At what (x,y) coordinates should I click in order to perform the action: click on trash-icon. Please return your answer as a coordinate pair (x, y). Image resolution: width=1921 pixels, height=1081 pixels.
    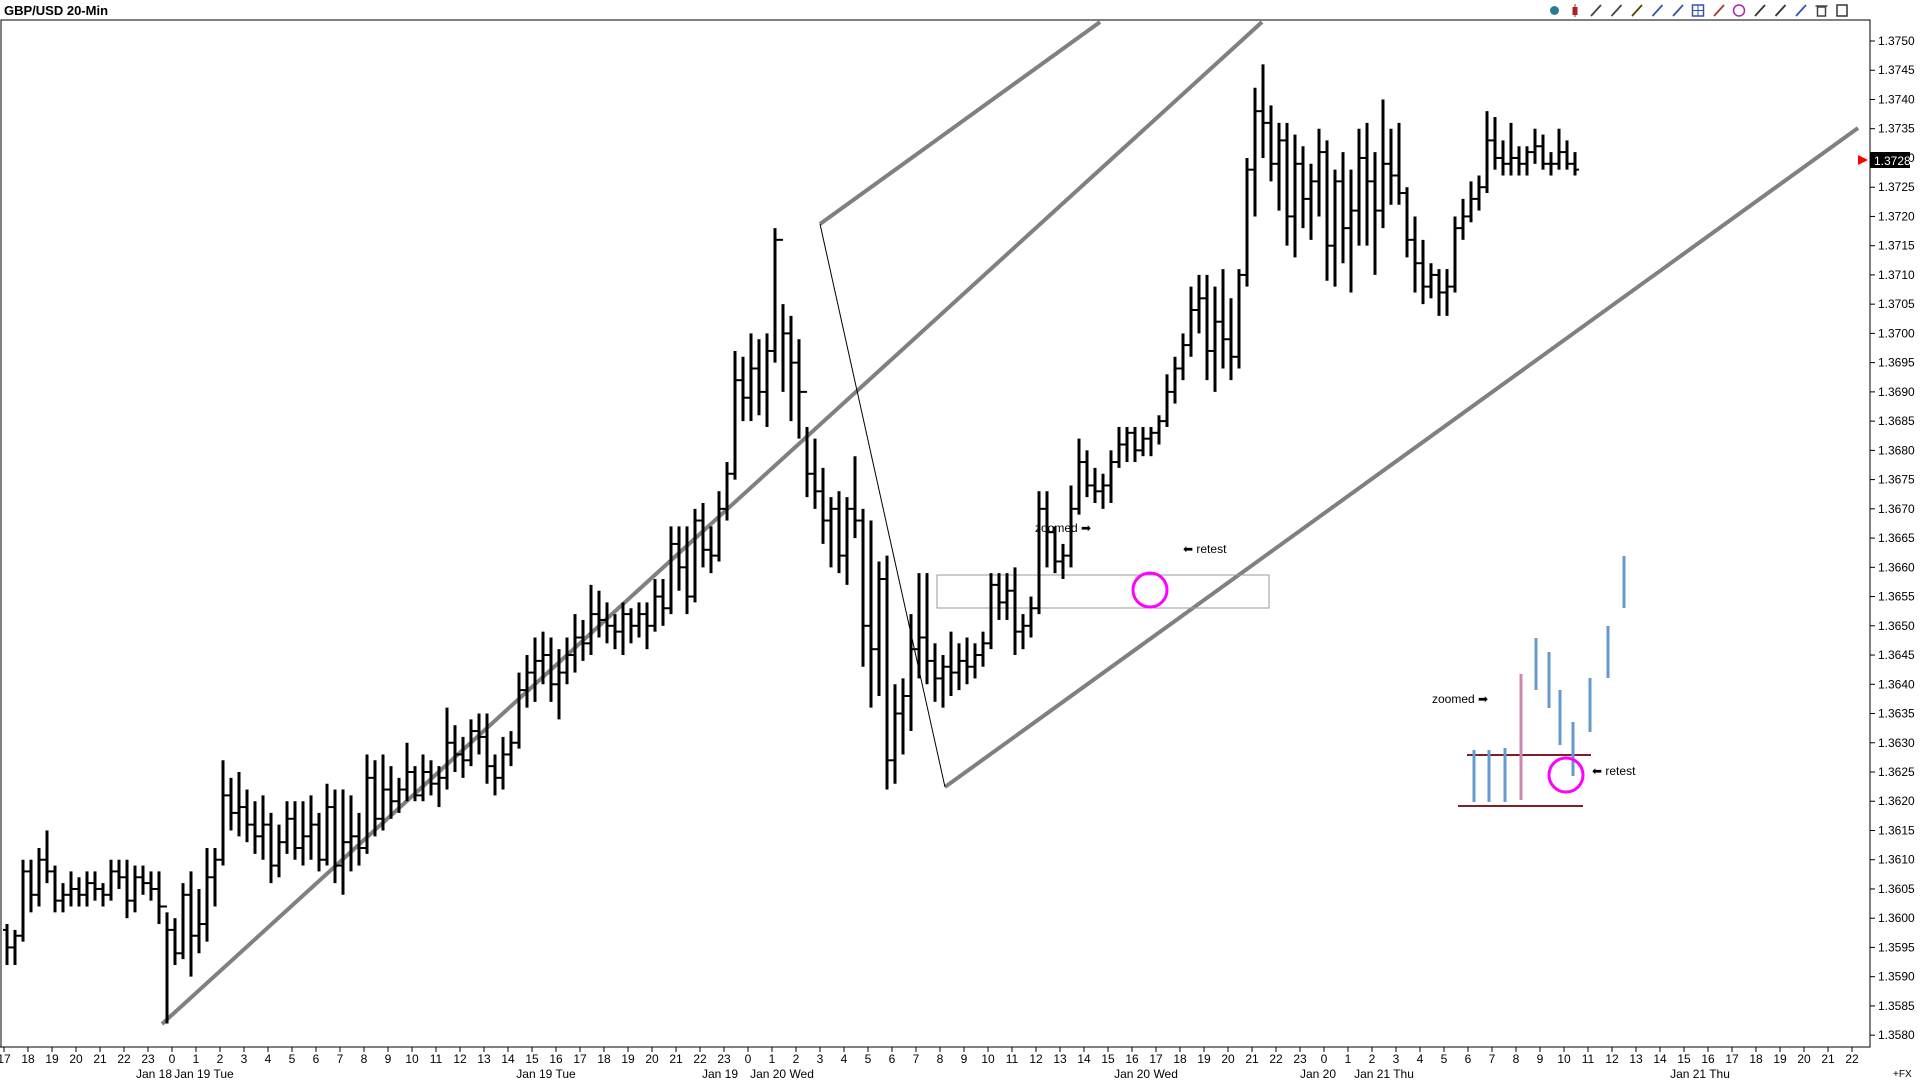
    Looking at the image, I should click on (1821, 11).